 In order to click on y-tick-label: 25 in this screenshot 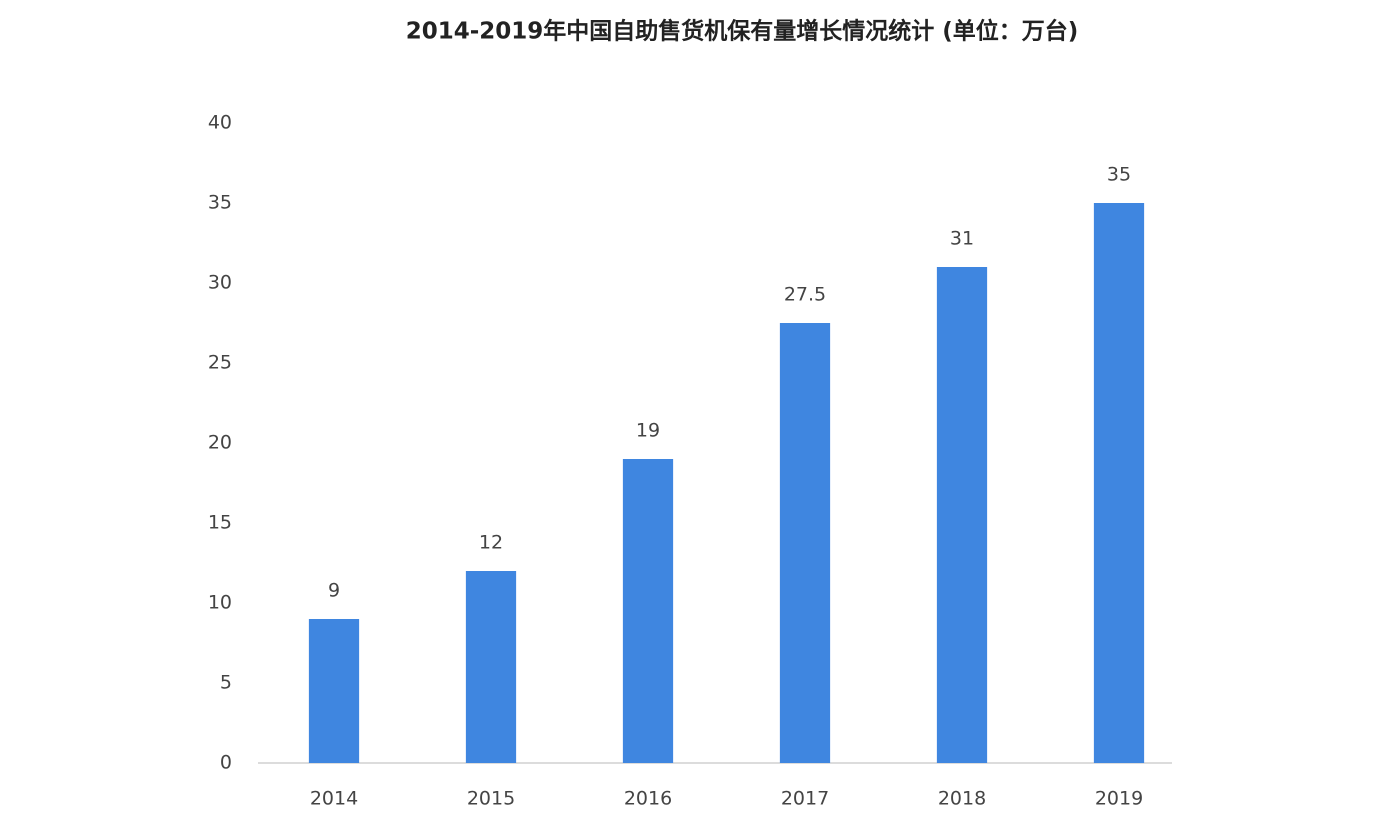, I will do `click(220, 363)`.